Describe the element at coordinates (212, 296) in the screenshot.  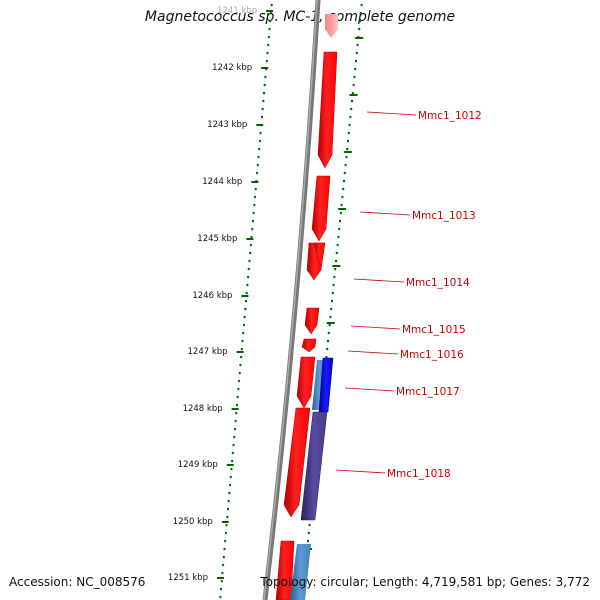
I see `ruler-tick-label: 1246 kbp` at that location.